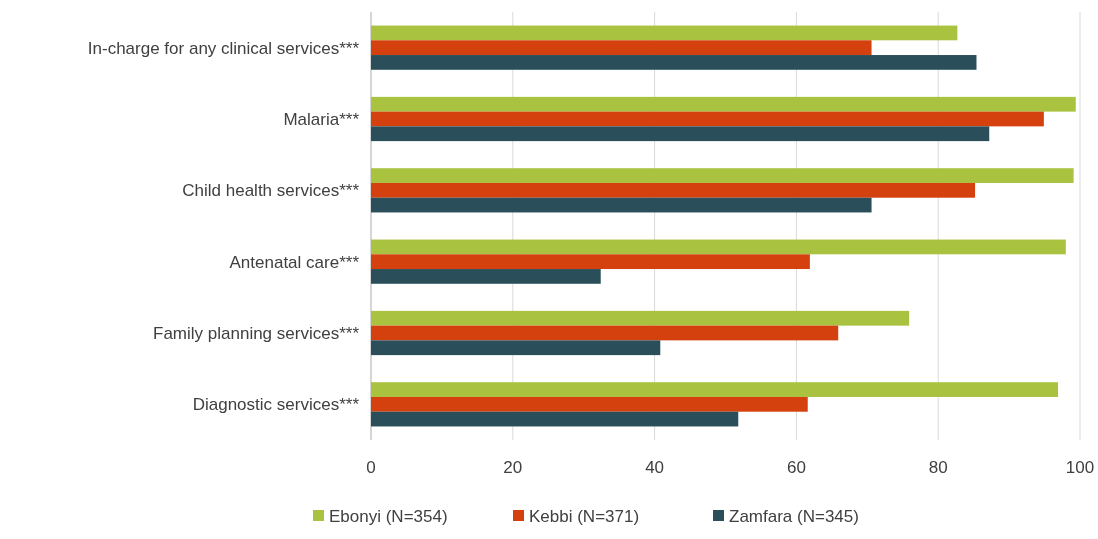 This screenshot has height=539, width=1098. What do you see at coordinates (294, 262) in the screenshot?
I see `y-tick-label: Antenatal care***` at bounding box center [294, 262].